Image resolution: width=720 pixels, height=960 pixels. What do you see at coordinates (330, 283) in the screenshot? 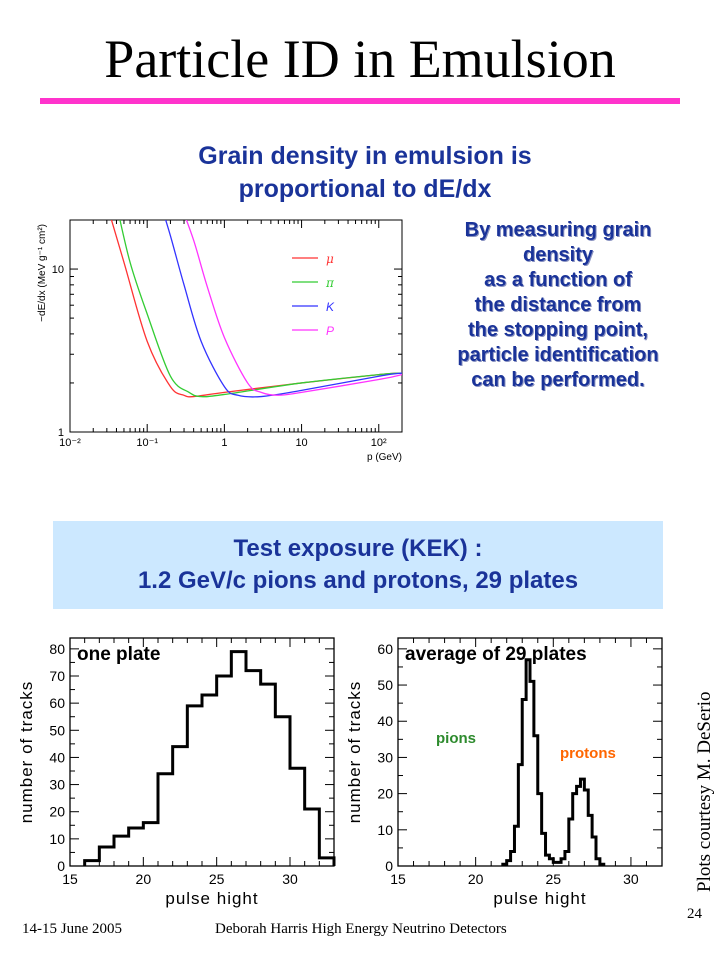
I see `legend-label: π` at bounding box center [330, 283].